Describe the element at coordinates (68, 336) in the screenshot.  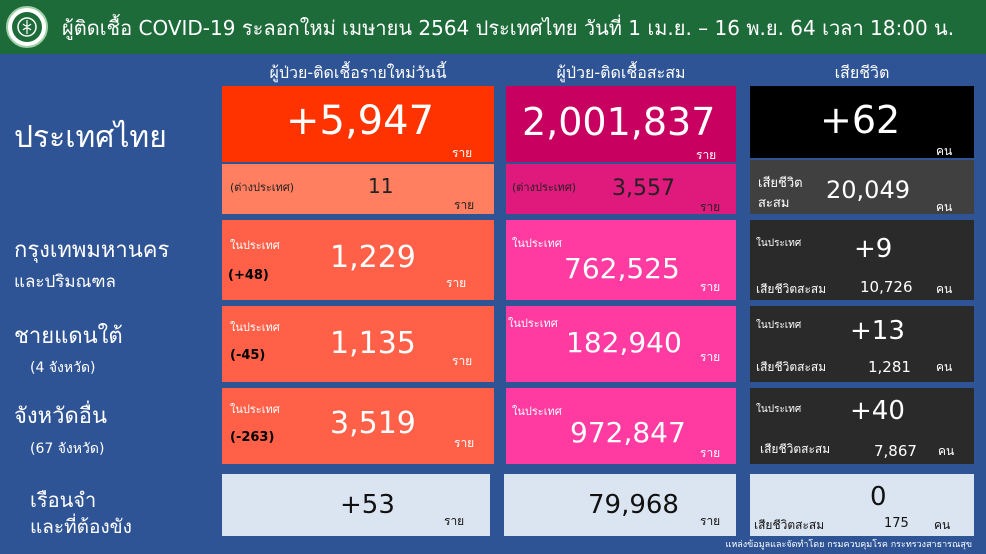
I see `row-label-south: ชายแดนใต้` at that location.